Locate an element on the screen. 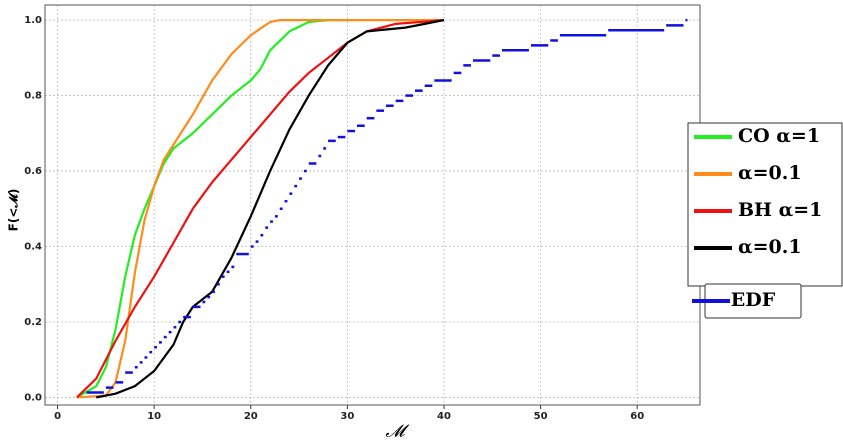 The image size is (843, 441). y-axis-label: F(<𝓜) is located at coordinates (14, 210).